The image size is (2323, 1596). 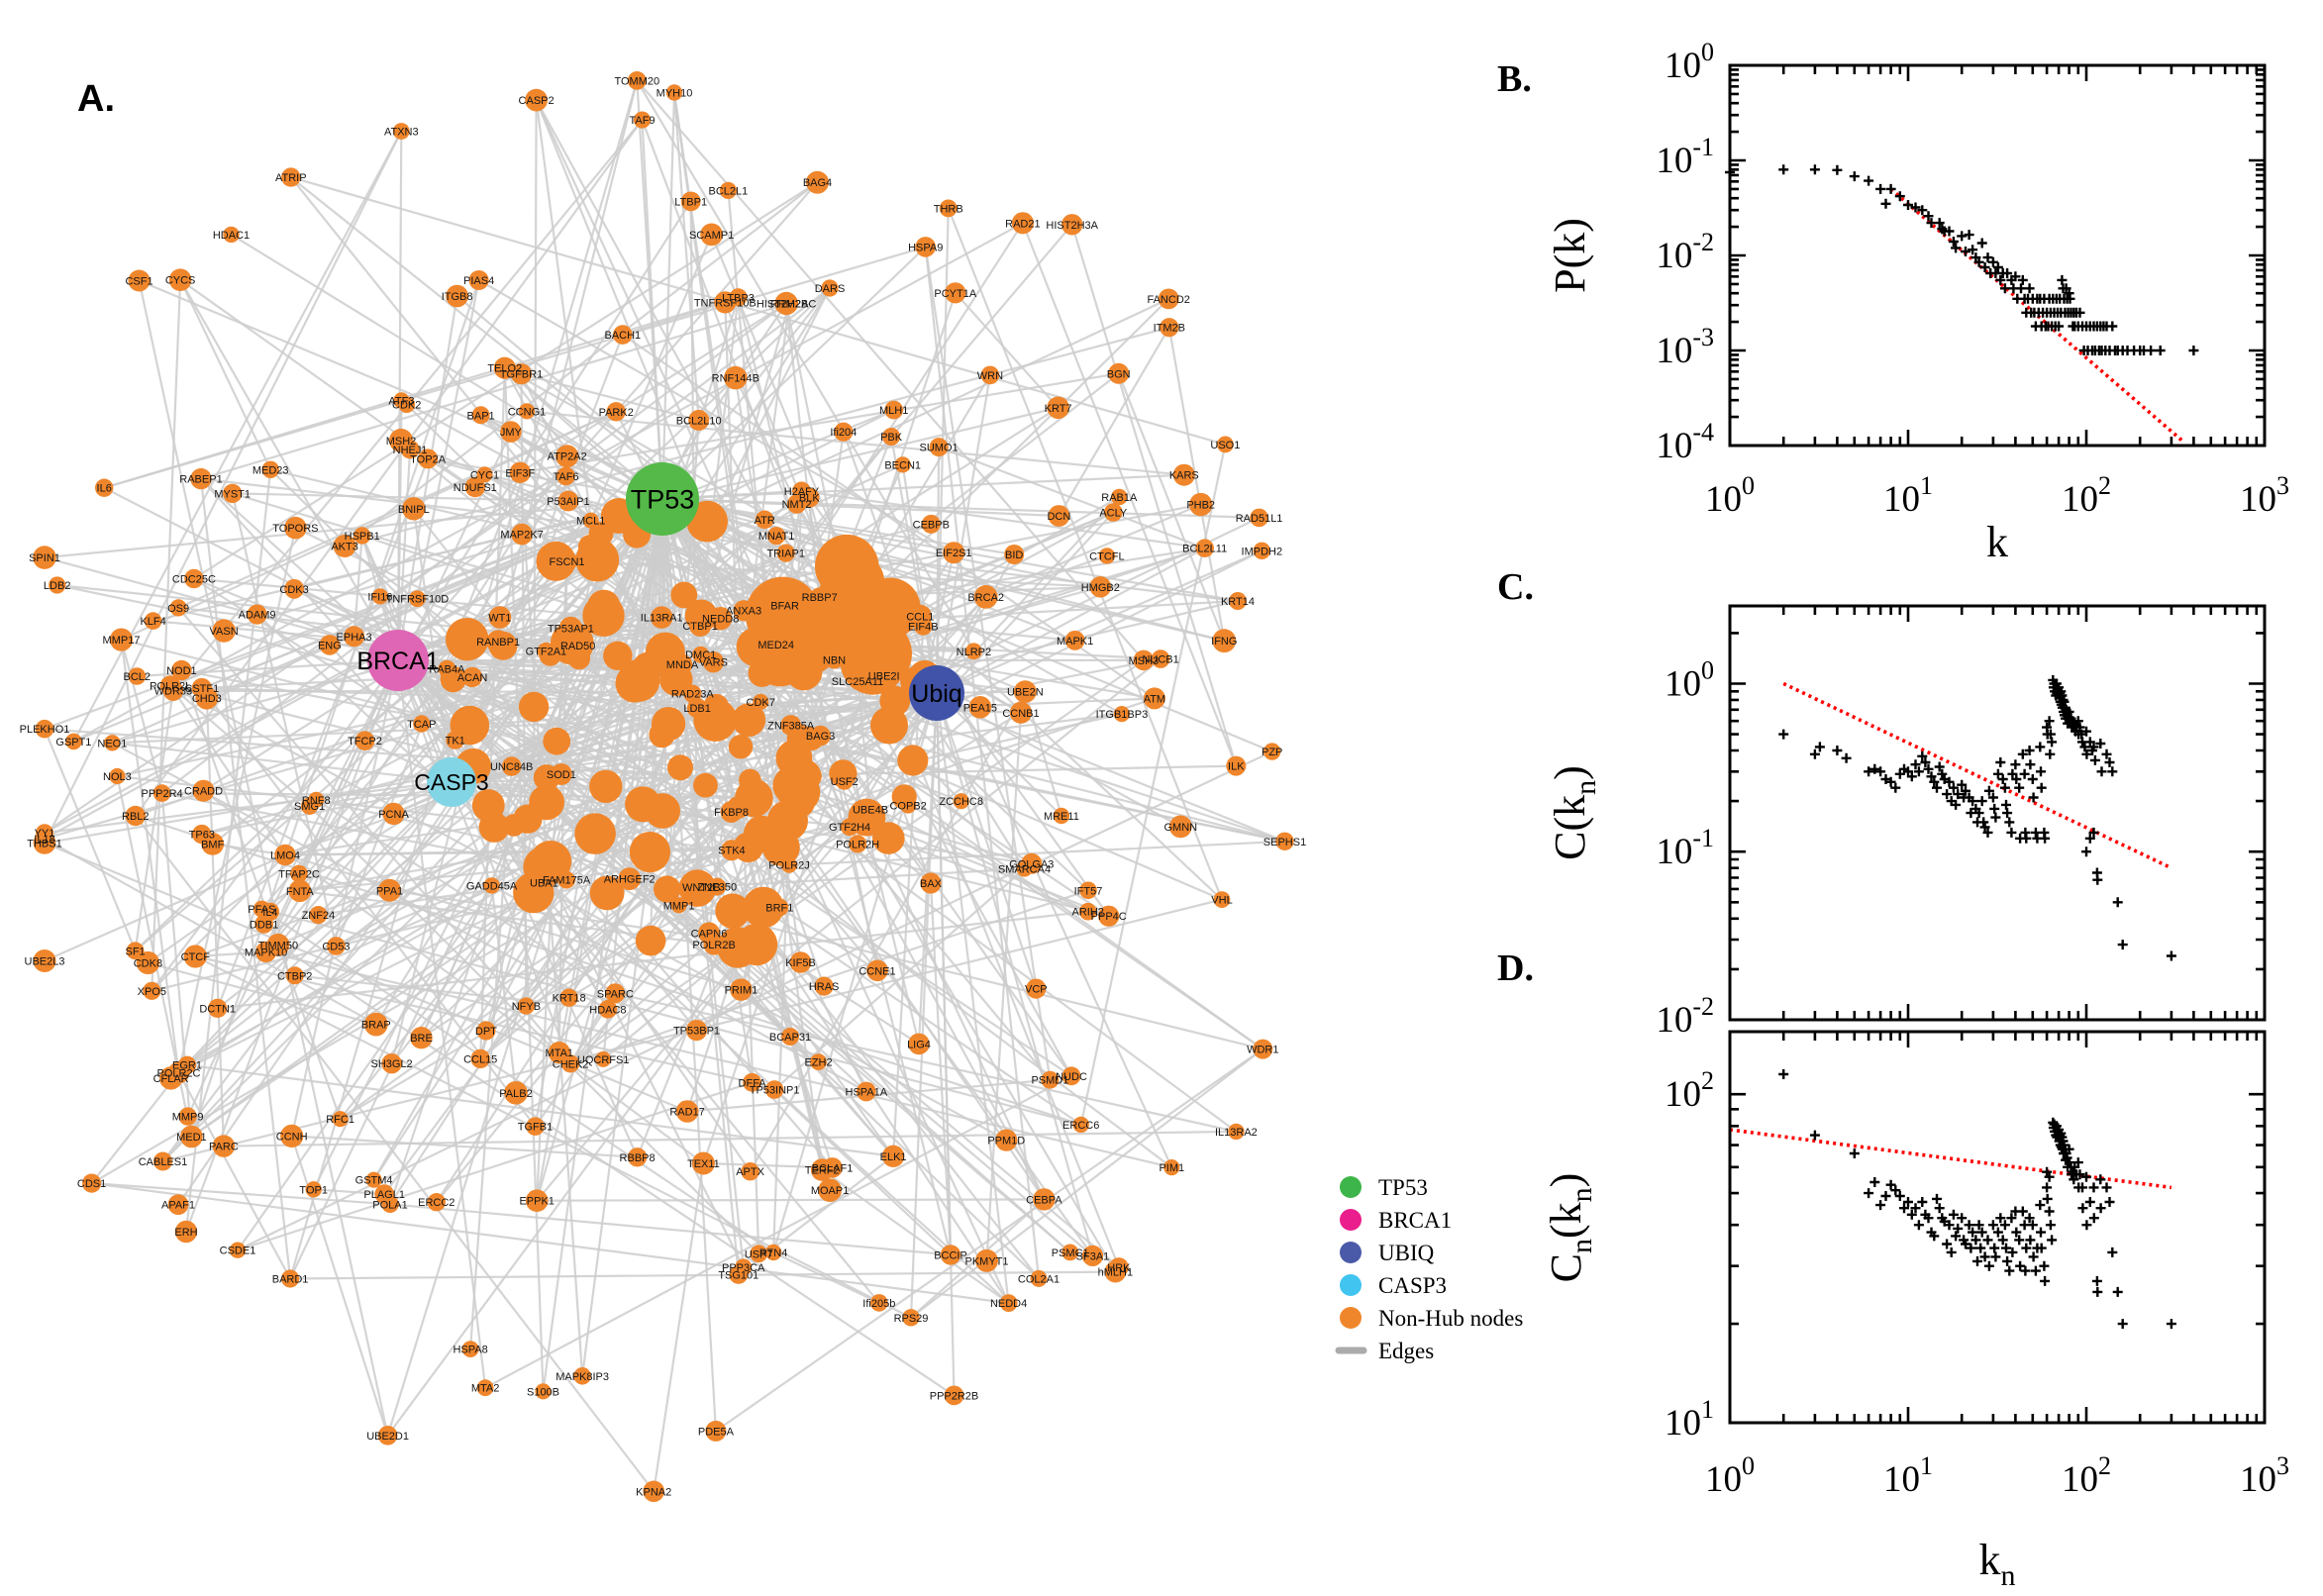 I want to click on network-node-label: RPS29, so click(x=911, y=1319).